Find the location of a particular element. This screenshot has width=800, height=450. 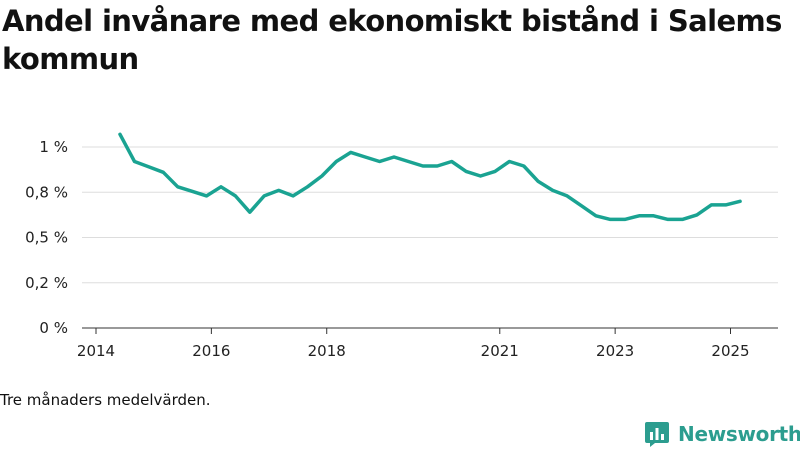

x-tick-label: 2016 is located at coordinates (211, 351).